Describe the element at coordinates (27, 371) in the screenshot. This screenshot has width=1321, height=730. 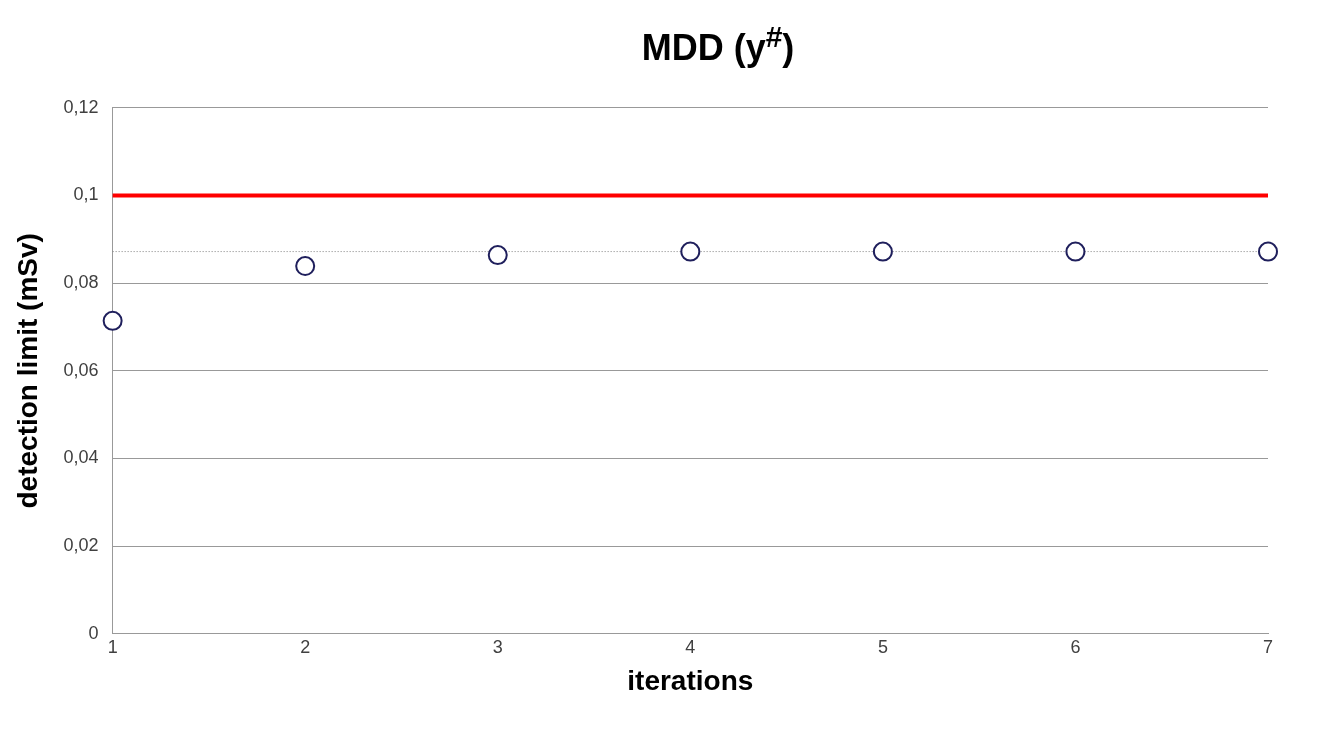
I see `y-axis-title: detection limit (mSv)` at that location.